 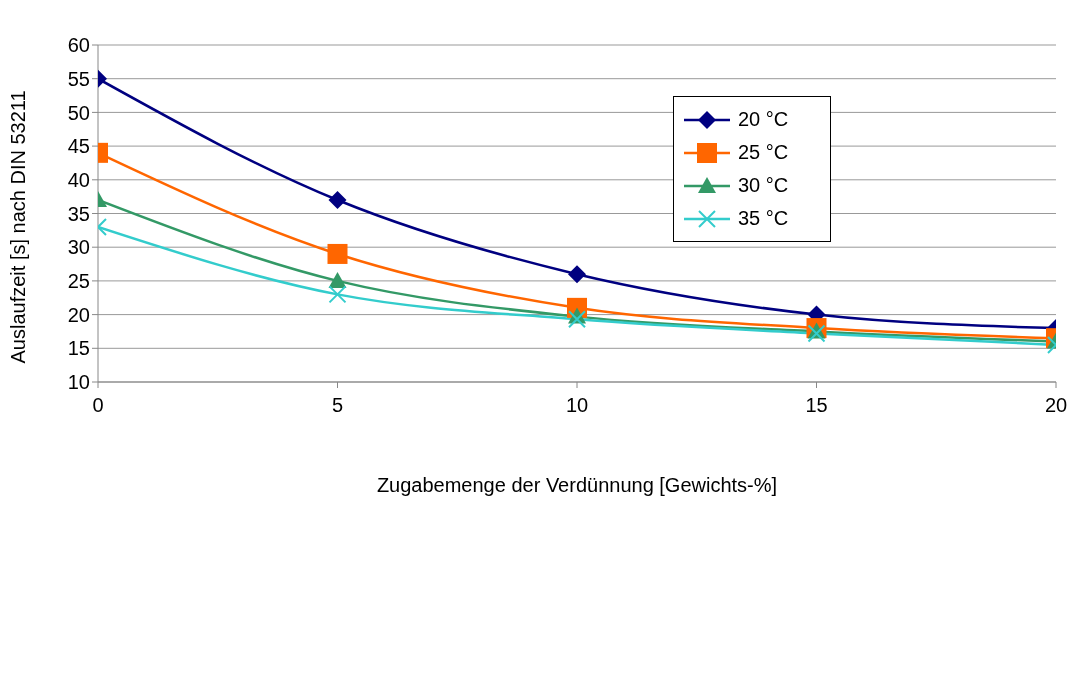 What do you see at coordinates (78, 179) in the screenshot?
I see `y-tick-label: 40` at bounding box center [78, 179].